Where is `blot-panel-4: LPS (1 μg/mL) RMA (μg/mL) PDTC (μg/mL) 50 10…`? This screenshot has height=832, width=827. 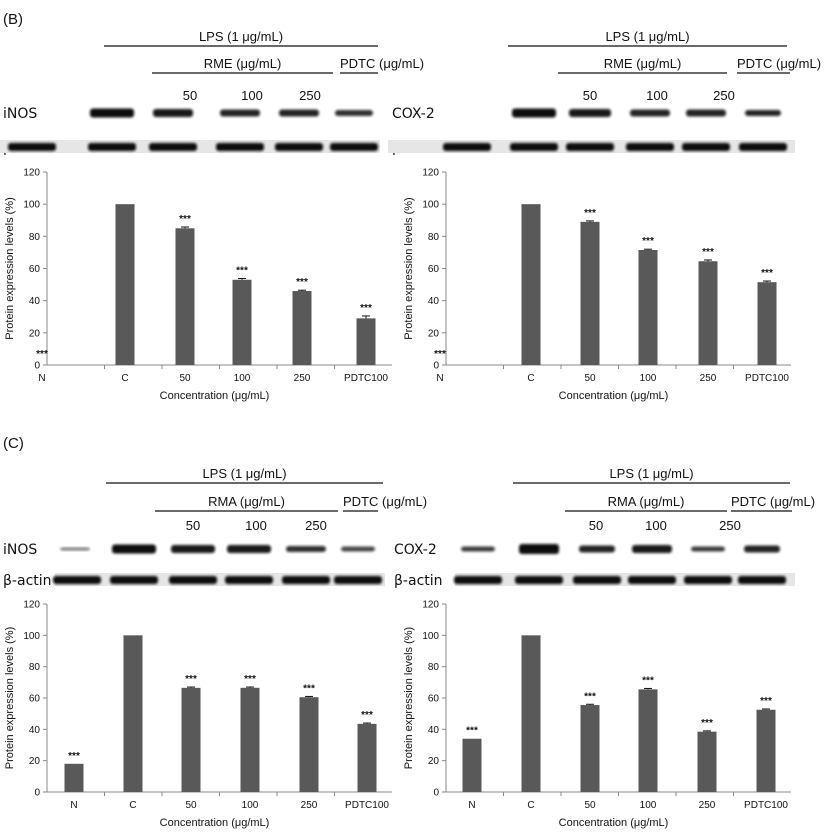 blot-panel-4: LPS (1 μg/mL) RMA (μg/mL) PDTC (μg/mL) 50 10… is located at coordinates (604, 527).